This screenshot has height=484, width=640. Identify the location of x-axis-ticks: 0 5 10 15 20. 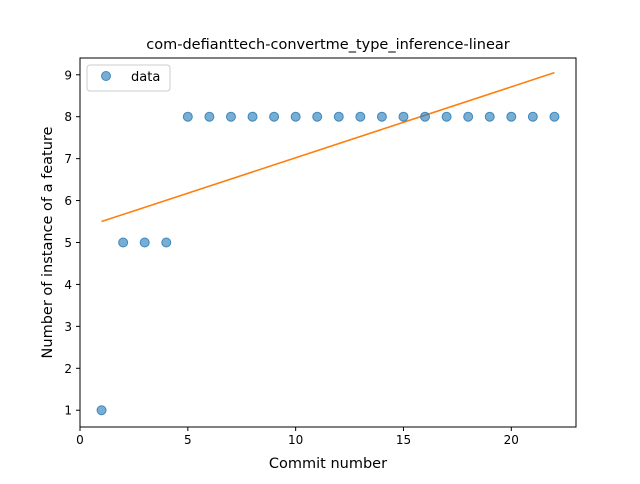
(297, 437).